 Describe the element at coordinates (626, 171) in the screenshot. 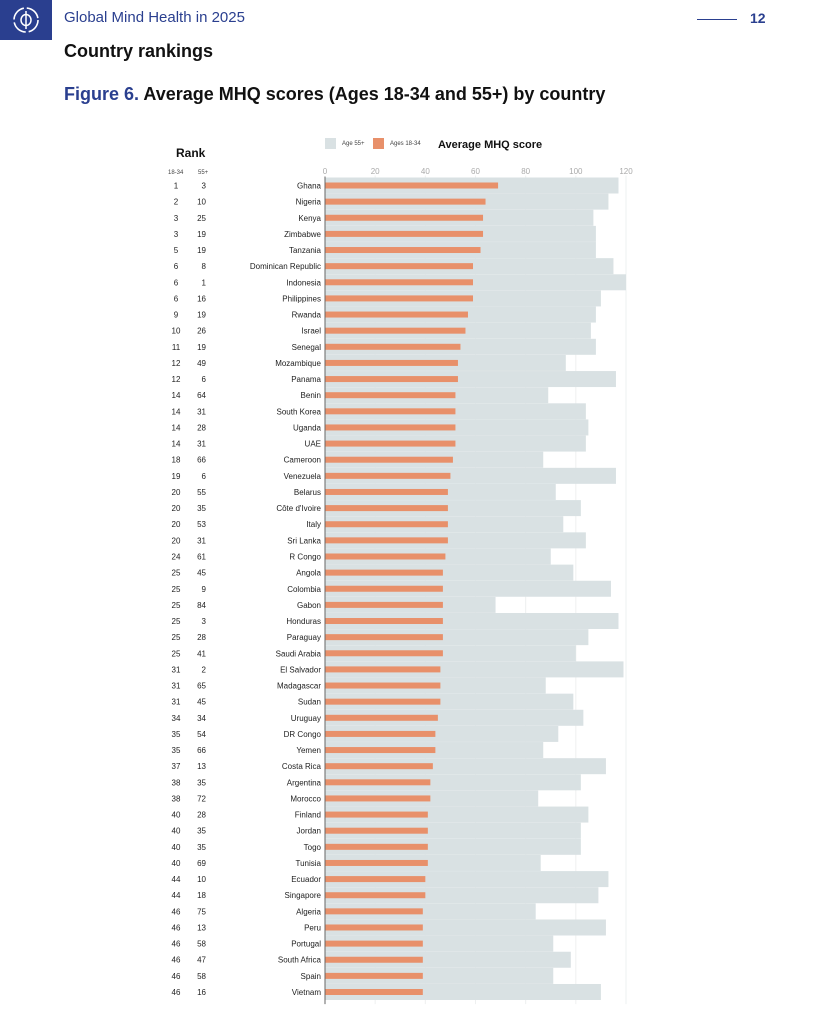

I see `x-tick-label: 120` at that location.